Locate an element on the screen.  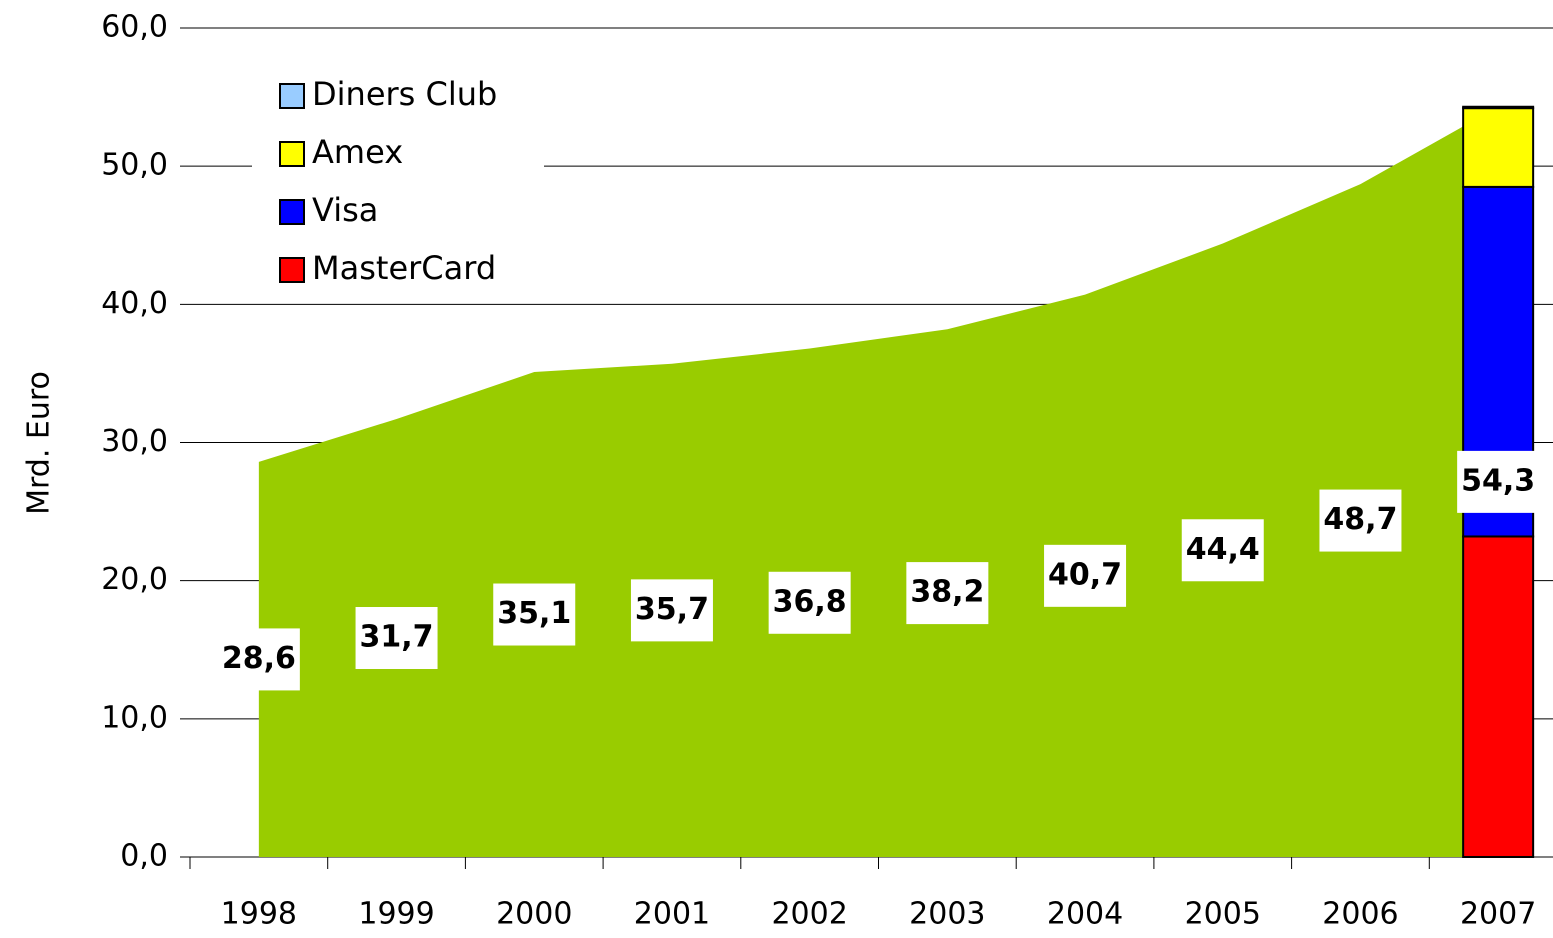
y-tick-label: 10,0 is located at coordinates (134, 717).